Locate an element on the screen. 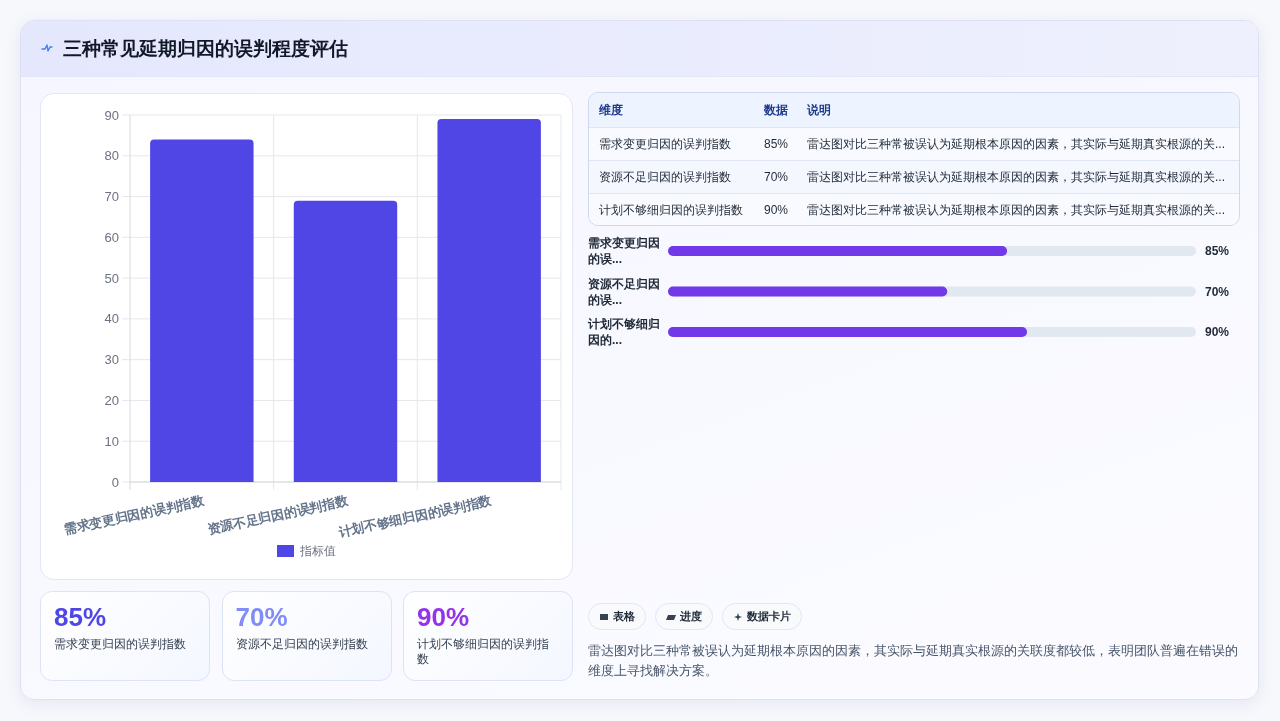 The image size is (1280, 721). data-label: 90% is located at coordinates (1217, 332).